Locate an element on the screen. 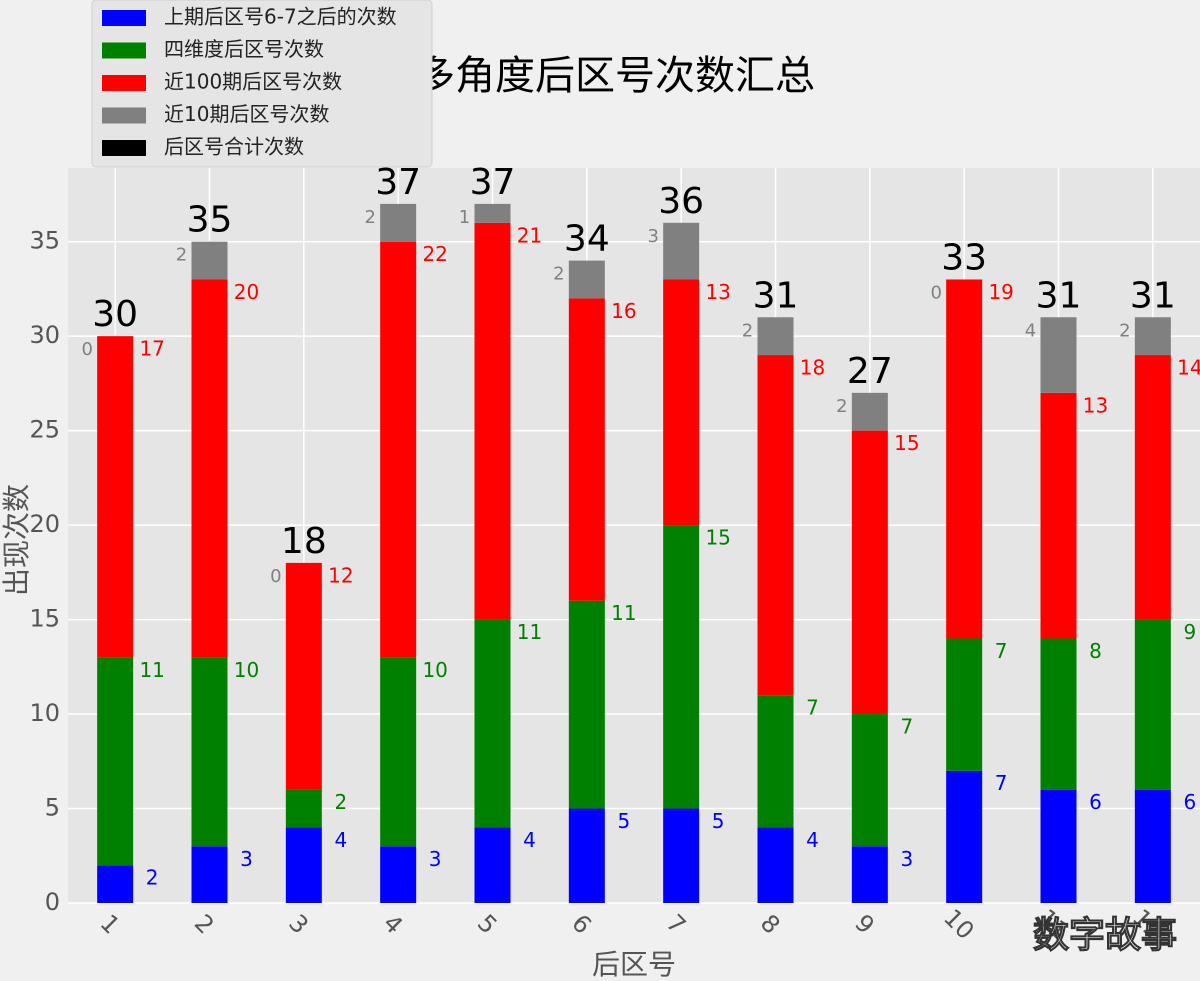  x-tick-label: 6 is located at coordinates (581, 924).